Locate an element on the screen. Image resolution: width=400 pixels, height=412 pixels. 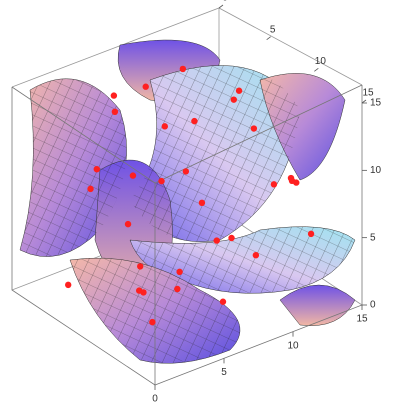
z-tick-label: 0 is located at coordinates (373, 305).